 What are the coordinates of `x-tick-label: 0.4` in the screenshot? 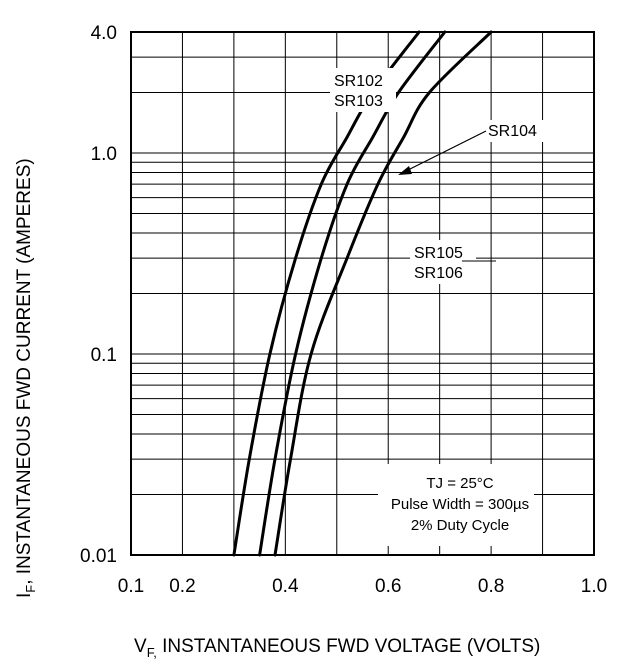 It's located at (285, 586).